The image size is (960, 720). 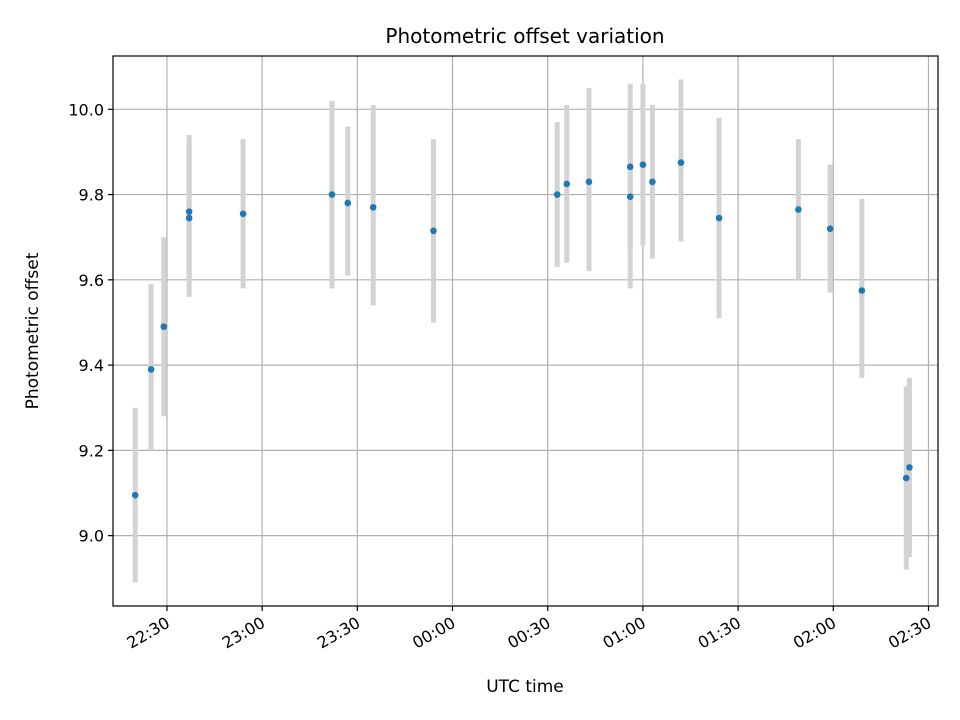 I want to click on y-tick-label: 9.6, so click(x=91, y=280).